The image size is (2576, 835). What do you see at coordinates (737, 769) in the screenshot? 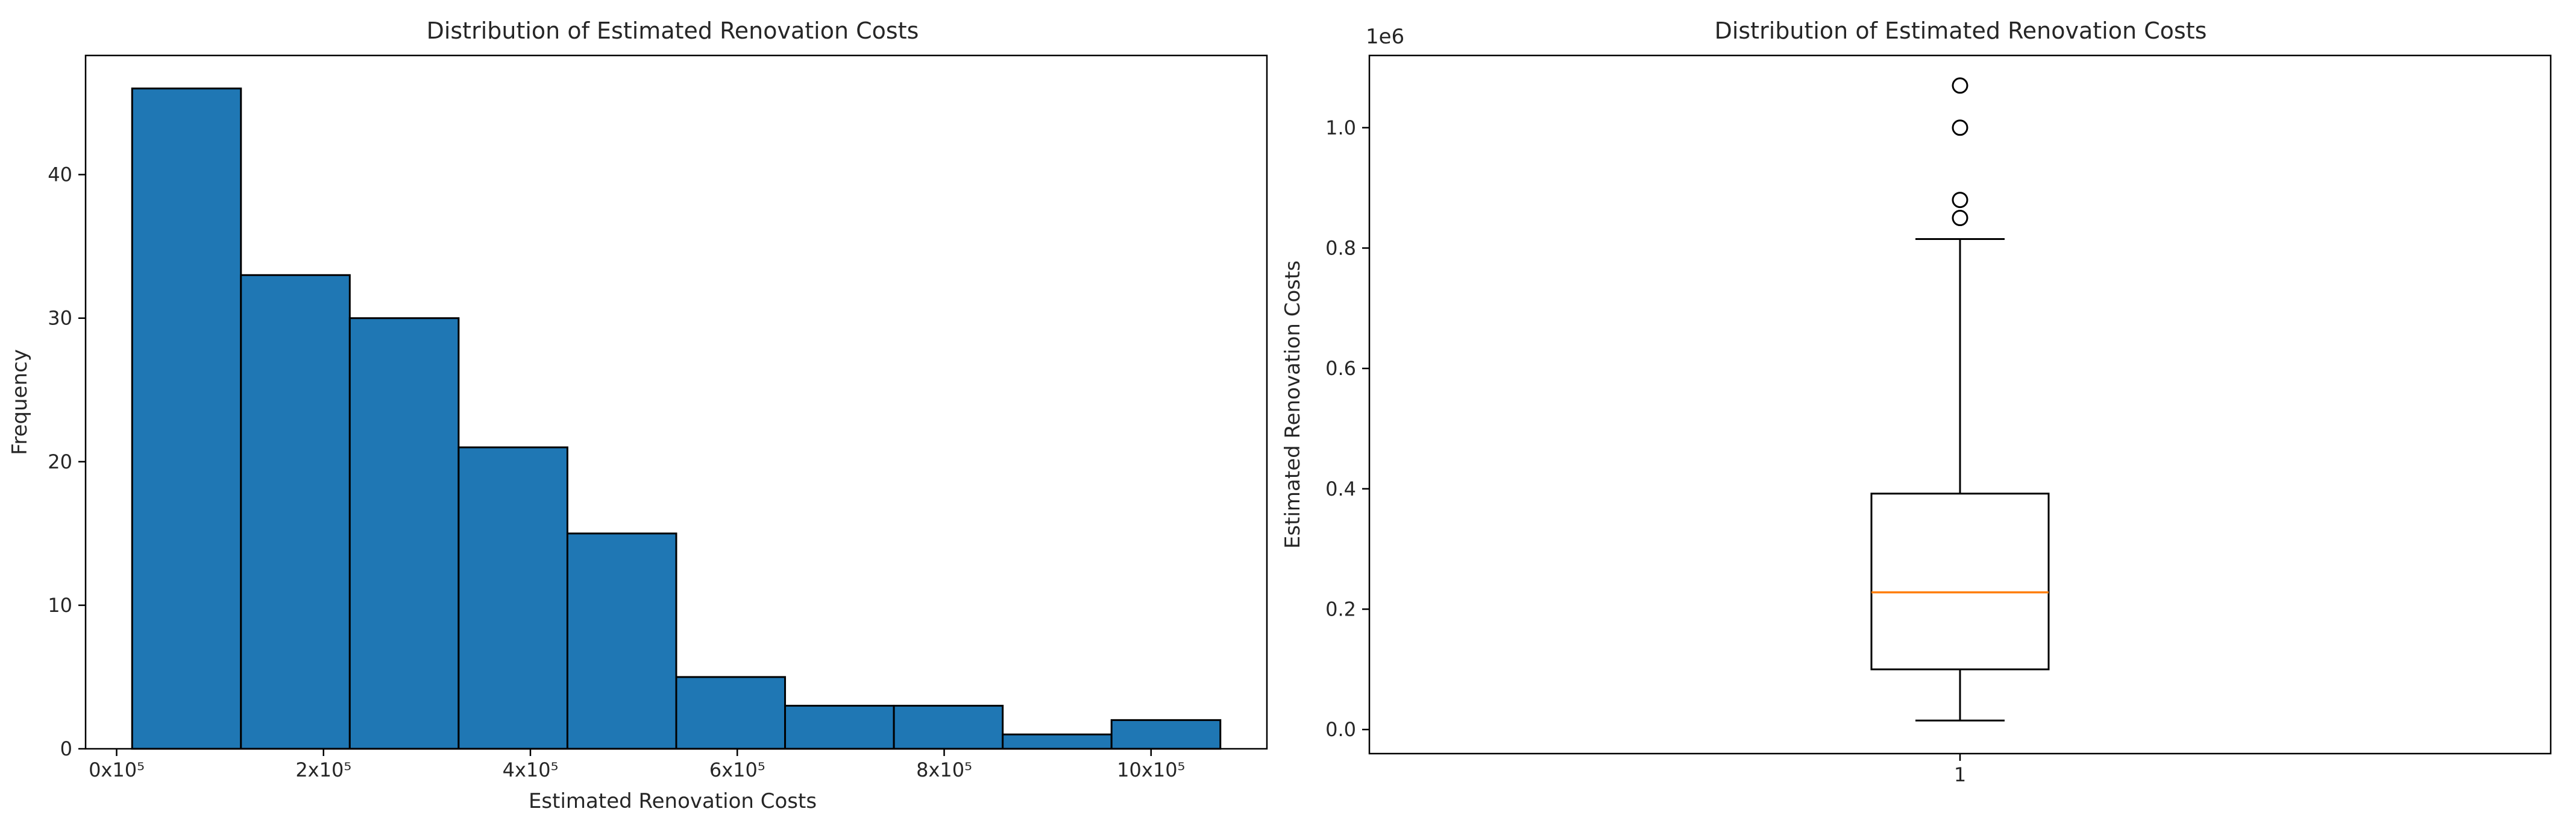
I see `histogram-x-tick-label: 6x10⁵` at bounding box center [737, 769].